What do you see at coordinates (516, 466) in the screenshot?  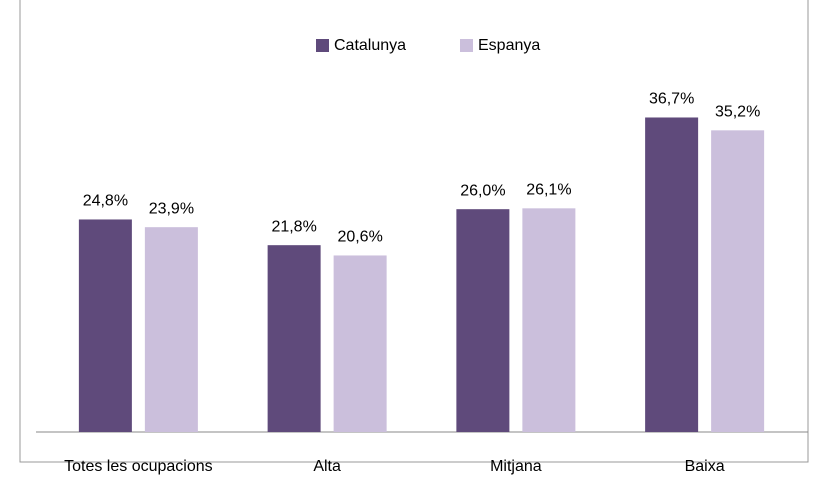 I see `x-tick-label: Mitjana` at bounding box center [516, 466].